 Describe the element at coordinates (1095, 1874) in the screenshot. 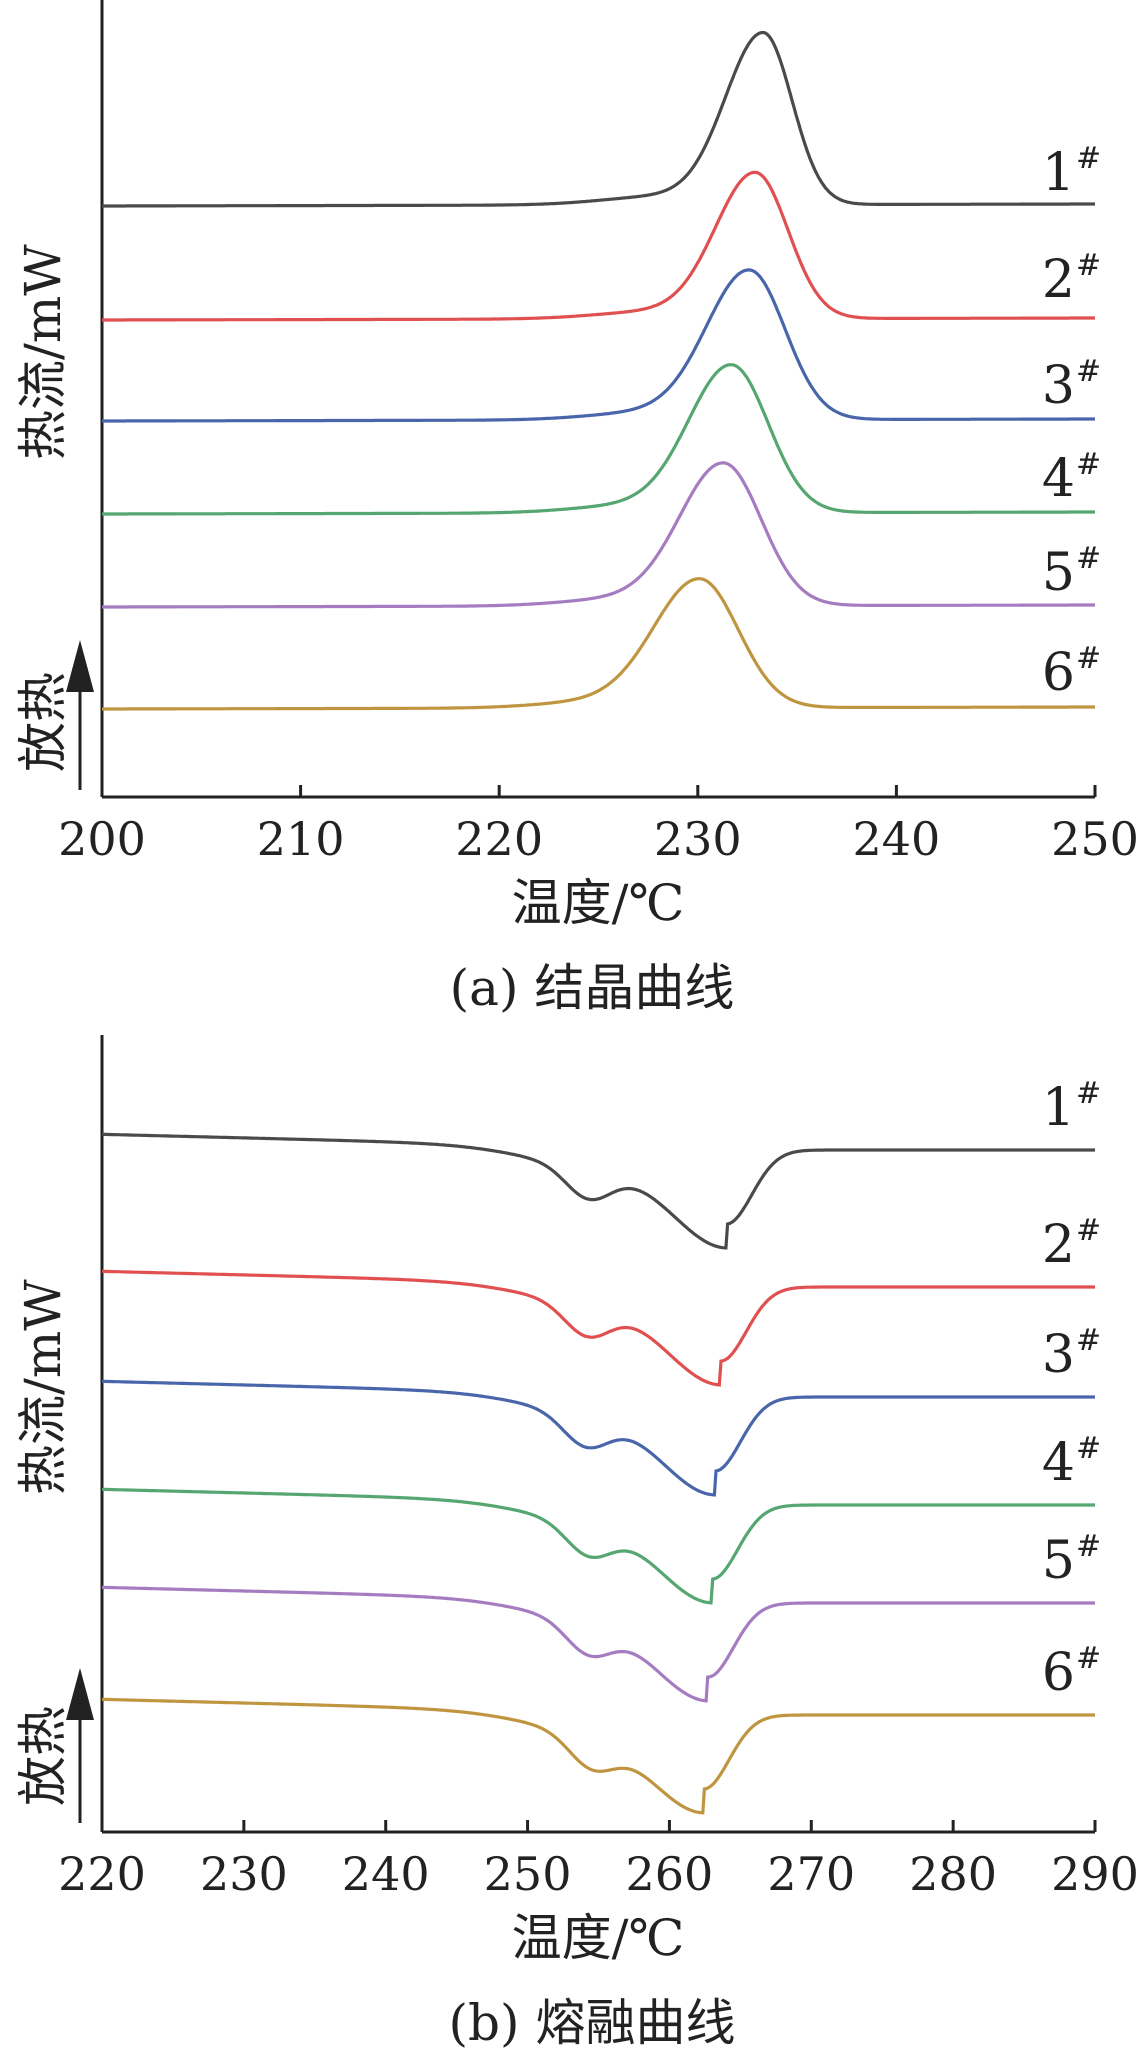

I see `x-tick-label: 290` at that location.